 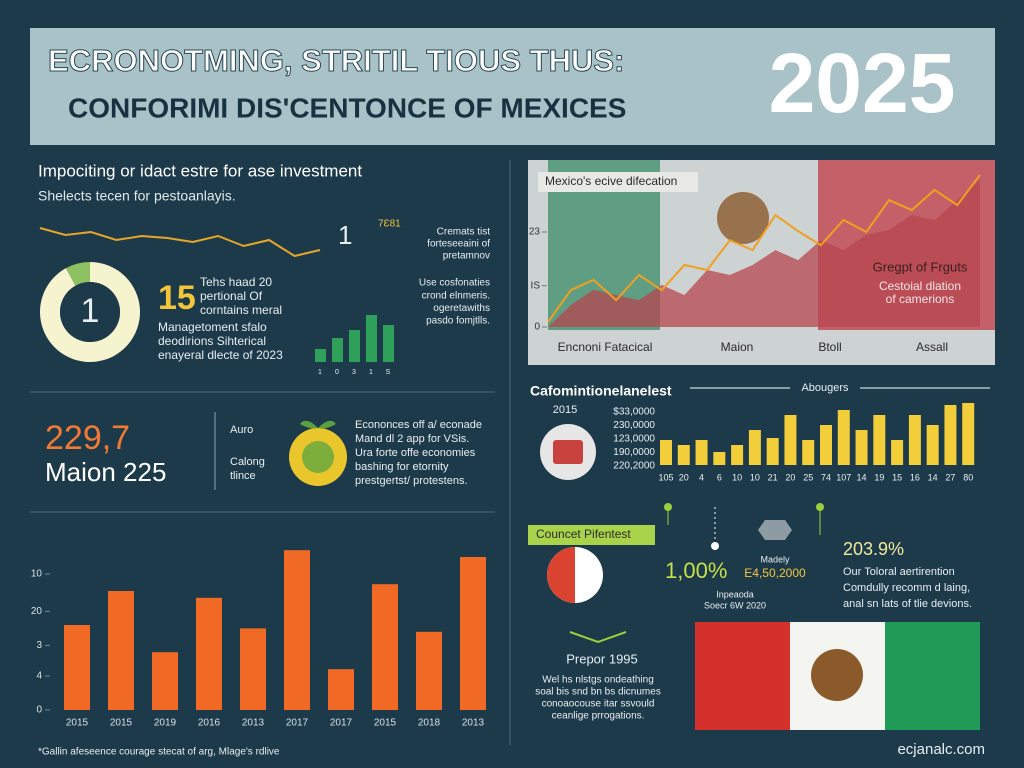 What do you see at coordinates (354, 372) in the screenshot?
I see `x-tick-label: 3` at bounding box center [354, 372].